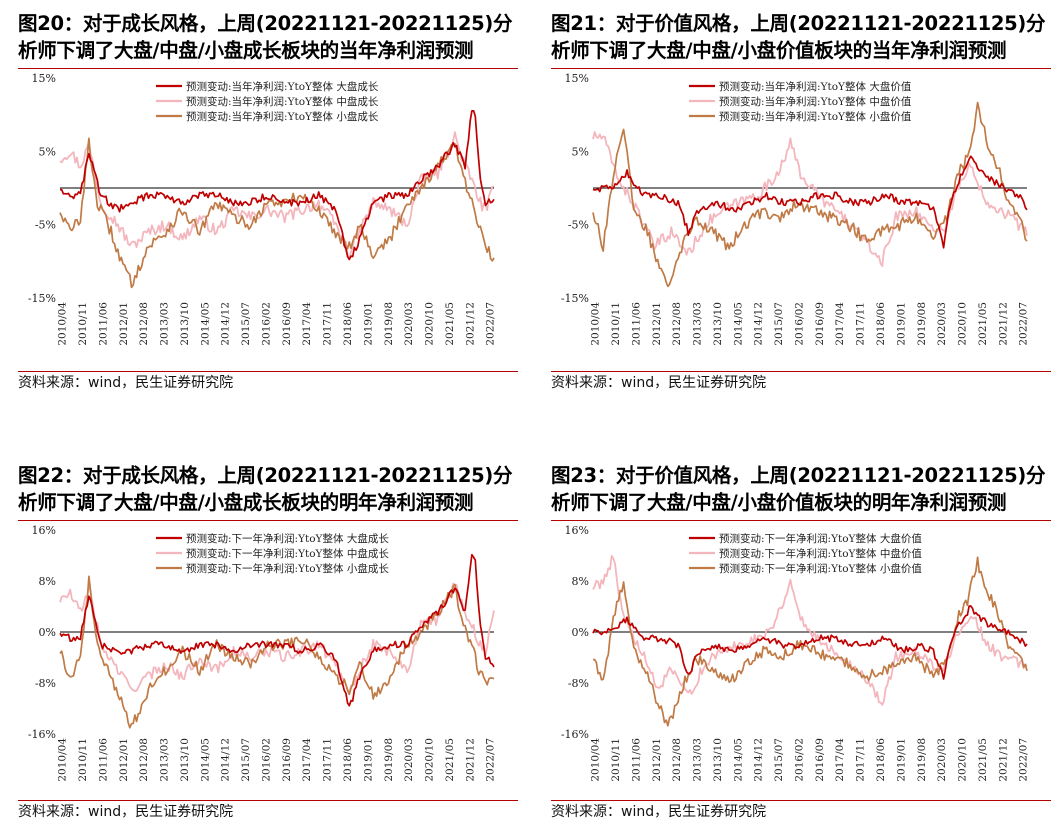 This screenshot has width=1051, height=826. I want to click on chart-title-line-2: 析师下调了大盘/中盘/小盘价值板块的明年净利润预测, so click(779, 502).